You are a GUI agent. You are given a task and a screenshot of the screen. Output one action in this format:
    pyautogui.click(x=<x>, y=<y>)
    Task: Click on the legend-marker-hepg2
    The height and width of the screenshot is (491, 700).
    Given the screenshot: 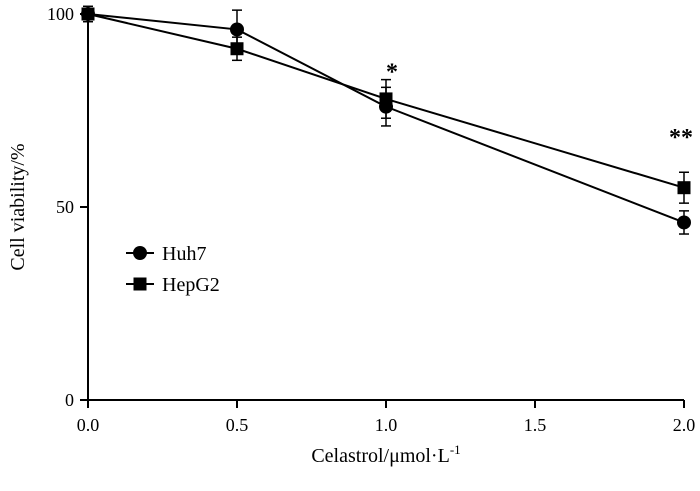 What is the action you would take?
    pyautogui.click(x=140, y=284)
    